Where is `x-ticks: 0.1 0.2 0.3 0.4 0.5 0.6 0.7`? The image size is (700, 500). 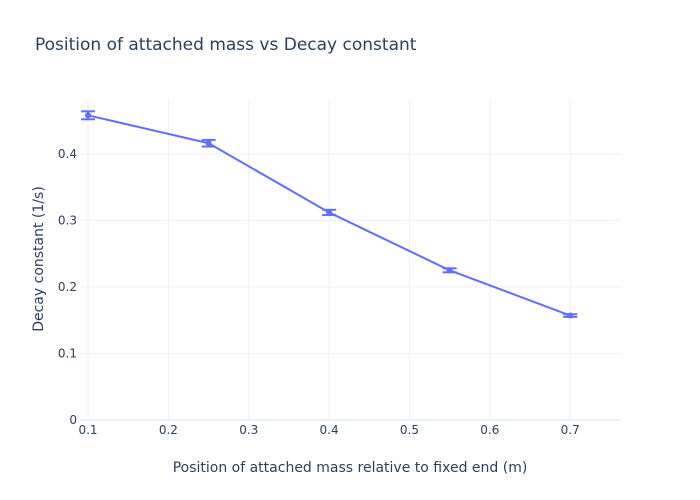 x-ticks: 0.1 0.2 0.3 0.4 0.5 0.6 0.7 is located at coordinates (328, 430).